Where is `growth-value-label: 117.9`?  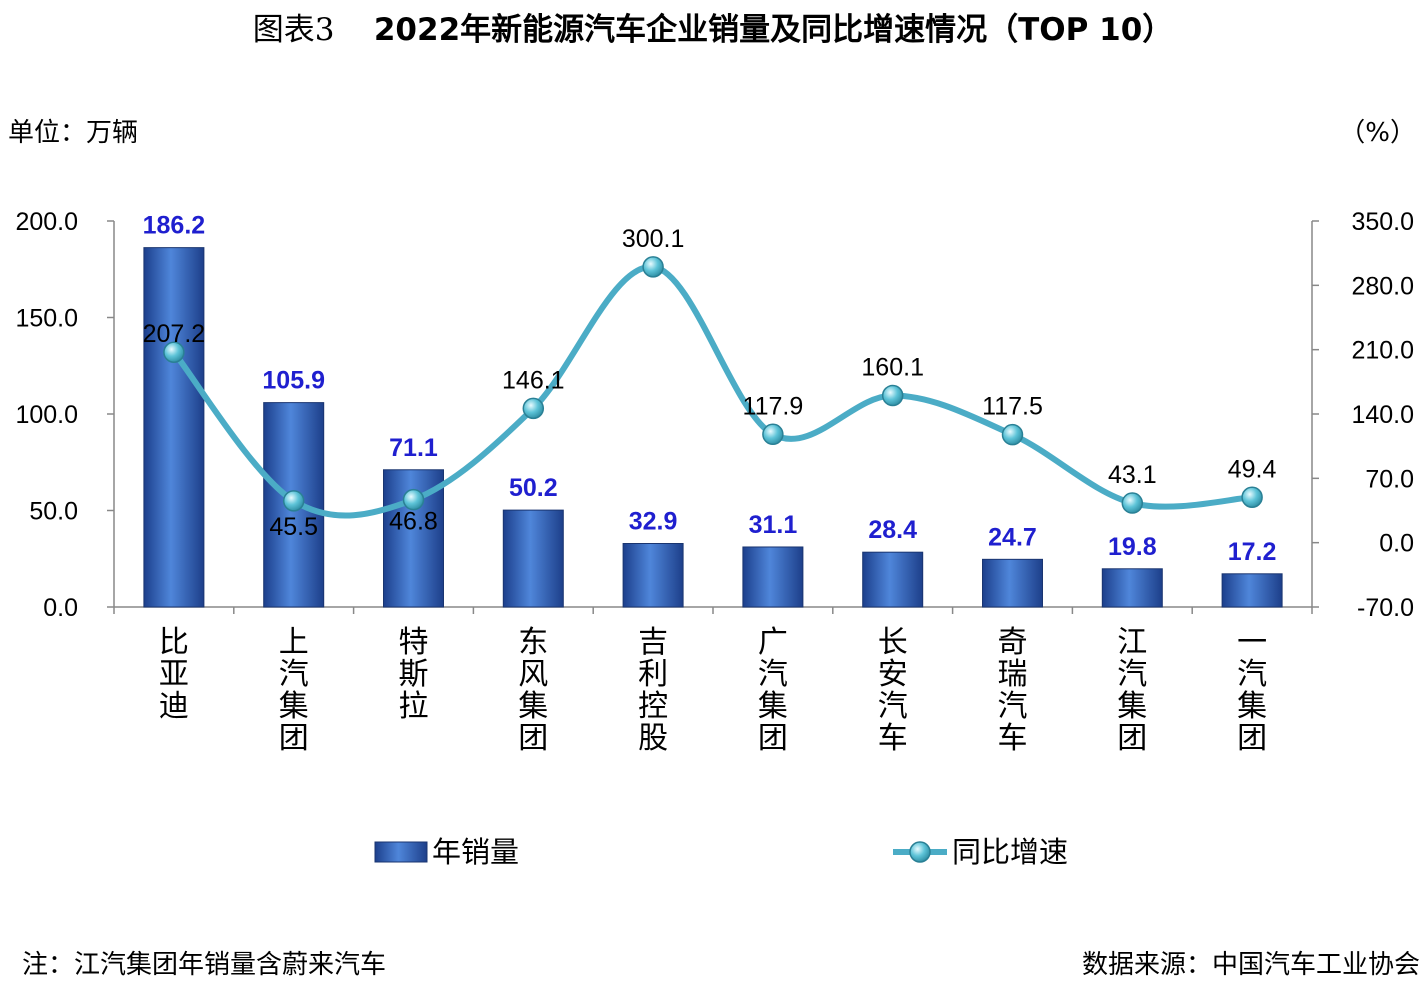
growth-value-label: 117.9 is located at coordinates (773, 406).